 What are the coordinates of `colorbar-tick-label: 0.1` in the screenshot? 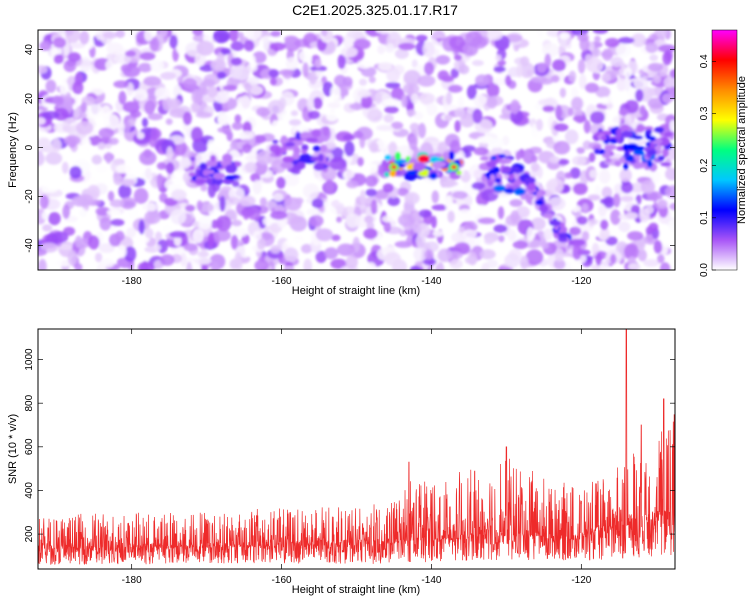 It's located at (704, 217).